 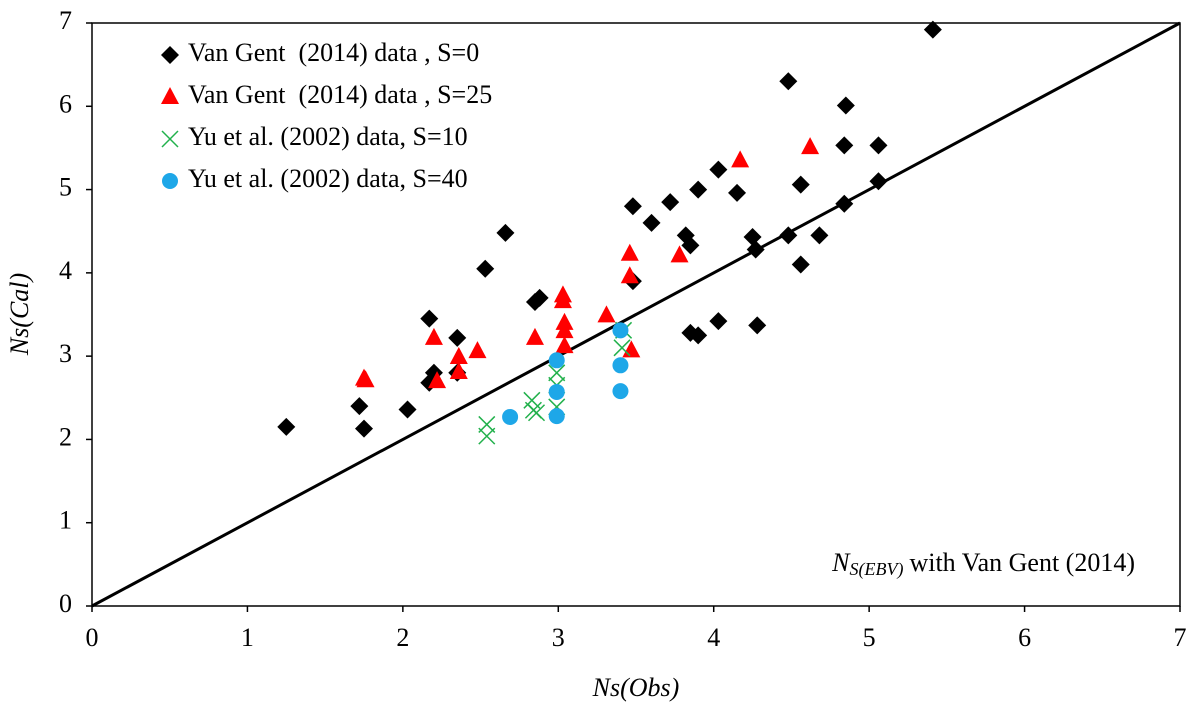 I want to click on y-tick-label: 5, so click(x=65, y=187).